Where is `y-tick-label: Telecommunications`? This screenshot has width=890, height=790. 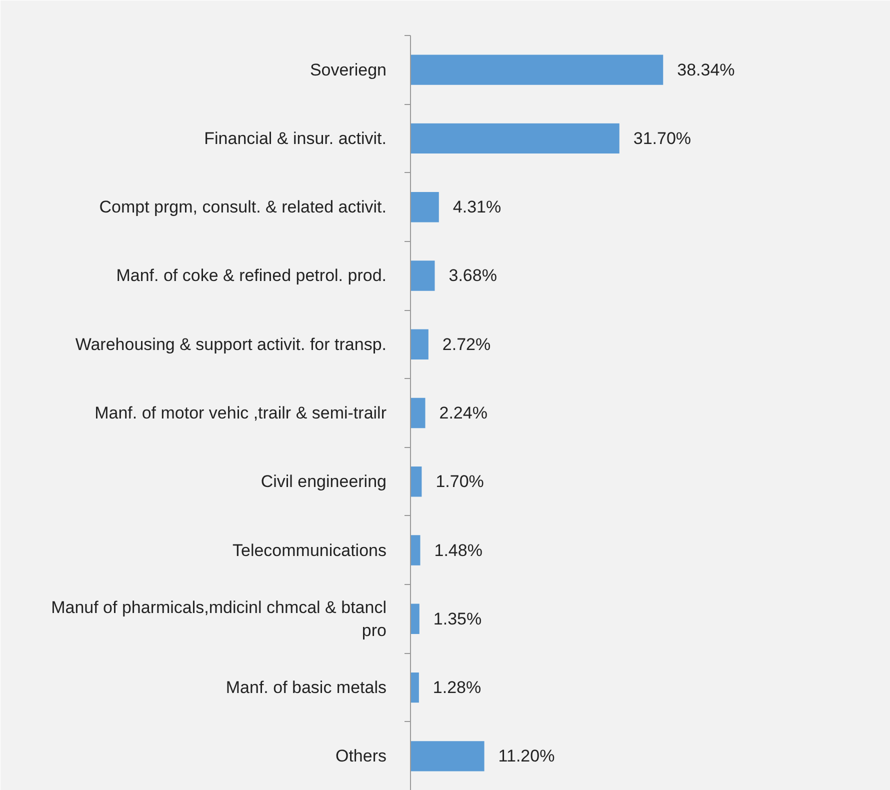
y-tick-label: Telecommunications is located at coordinates (309, 550).